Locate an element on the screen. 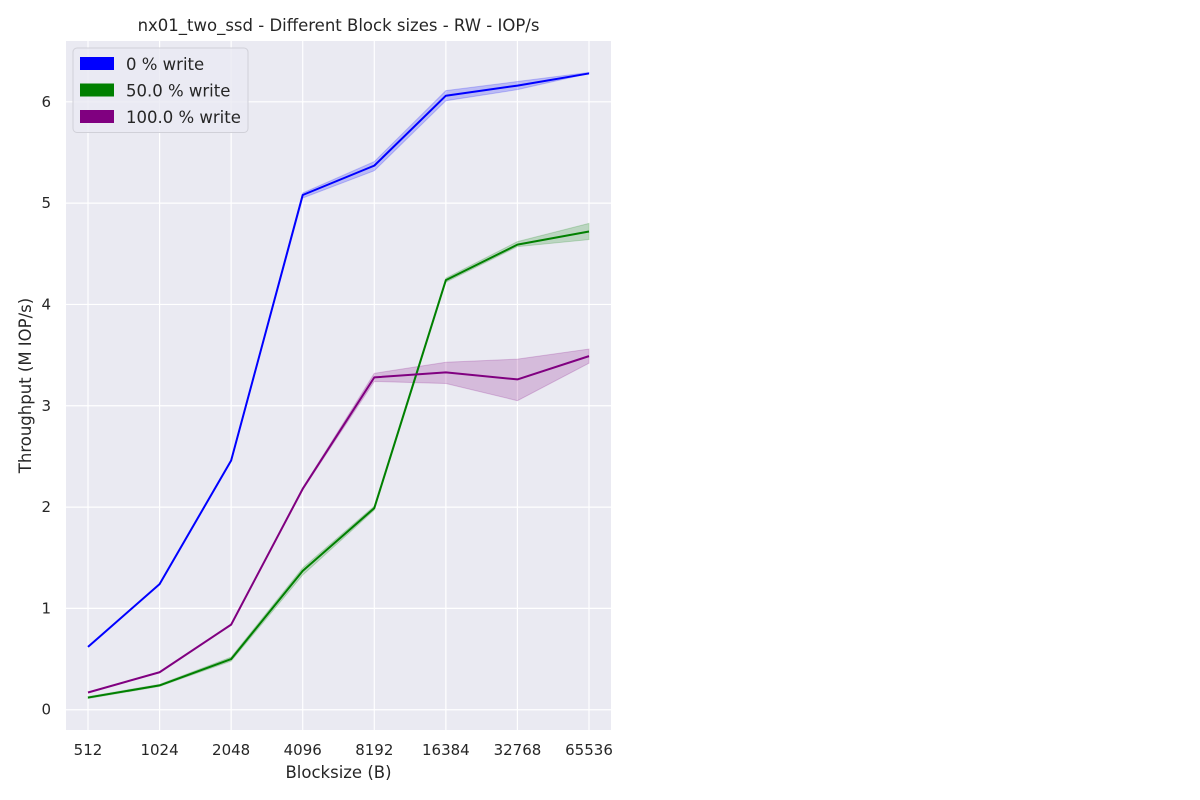 This screenshot has width=1200, height=800. y-tick-label: 6 is located at coordinates (46, 102).